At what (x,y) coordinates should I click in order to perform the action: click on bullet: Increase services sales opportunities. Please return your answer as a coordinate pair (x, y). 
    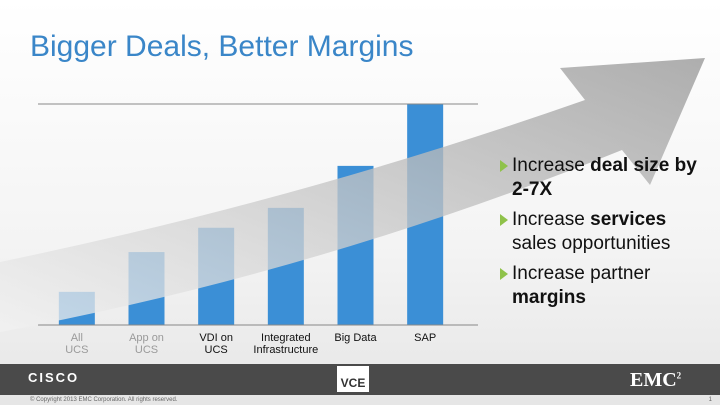
    Looking at the image, I should click on (607, 232).